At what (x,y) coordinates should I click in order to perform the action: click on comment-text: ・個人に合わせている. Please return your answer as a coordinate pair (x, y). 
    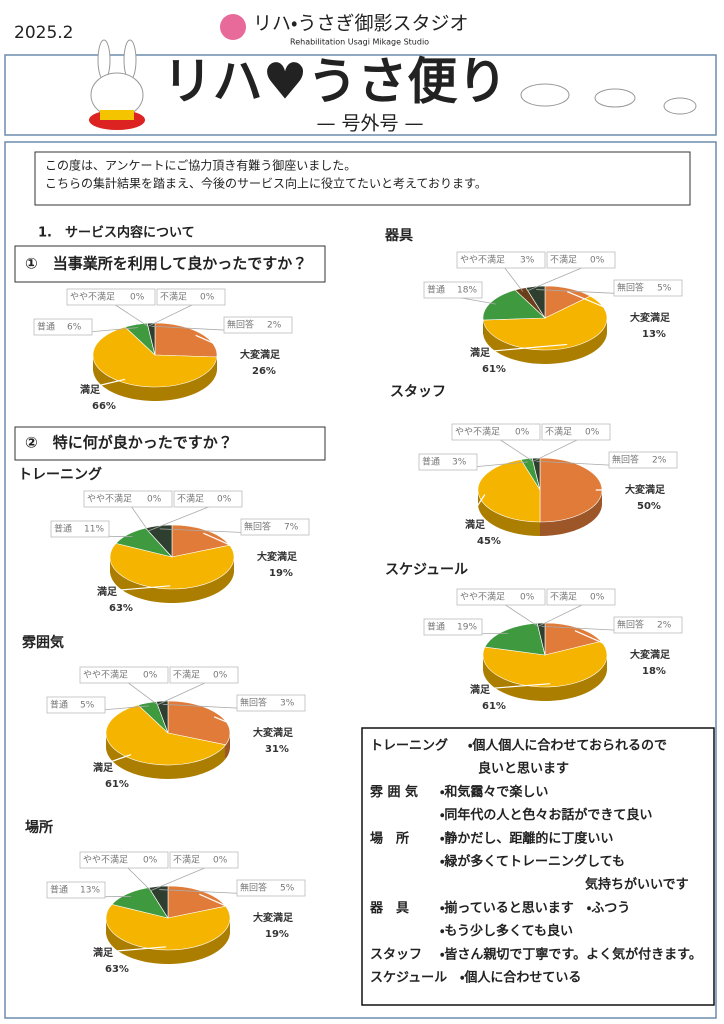
    Looking at the image, I should click on (520, 978).